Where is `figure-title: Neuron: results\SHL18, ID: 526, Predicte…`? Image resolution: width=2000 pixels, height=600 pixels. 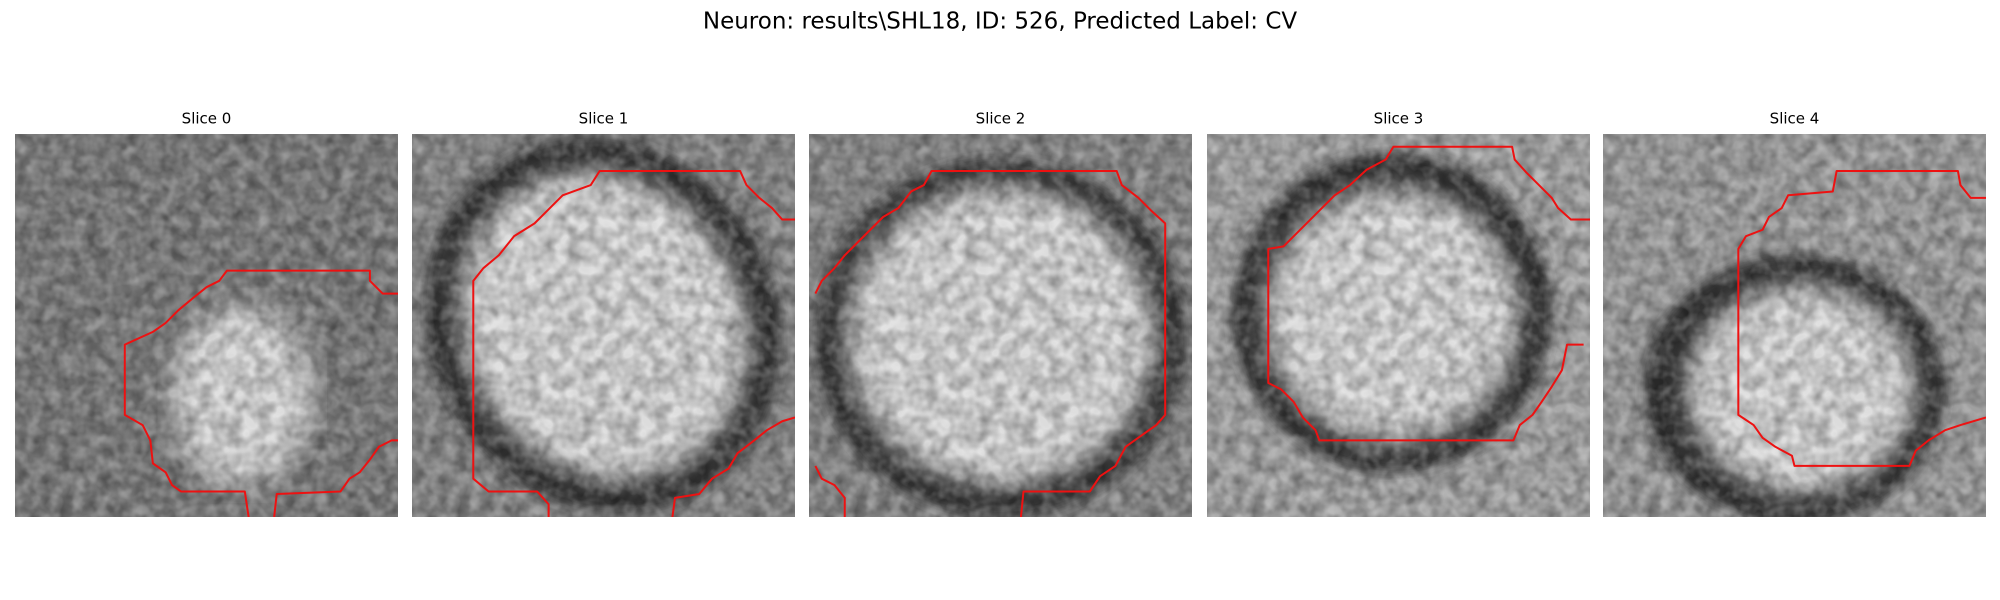
figure-title: Neuron: results\SHL18, ID: 526, Predicte… is located at coordinates (1000, 22).